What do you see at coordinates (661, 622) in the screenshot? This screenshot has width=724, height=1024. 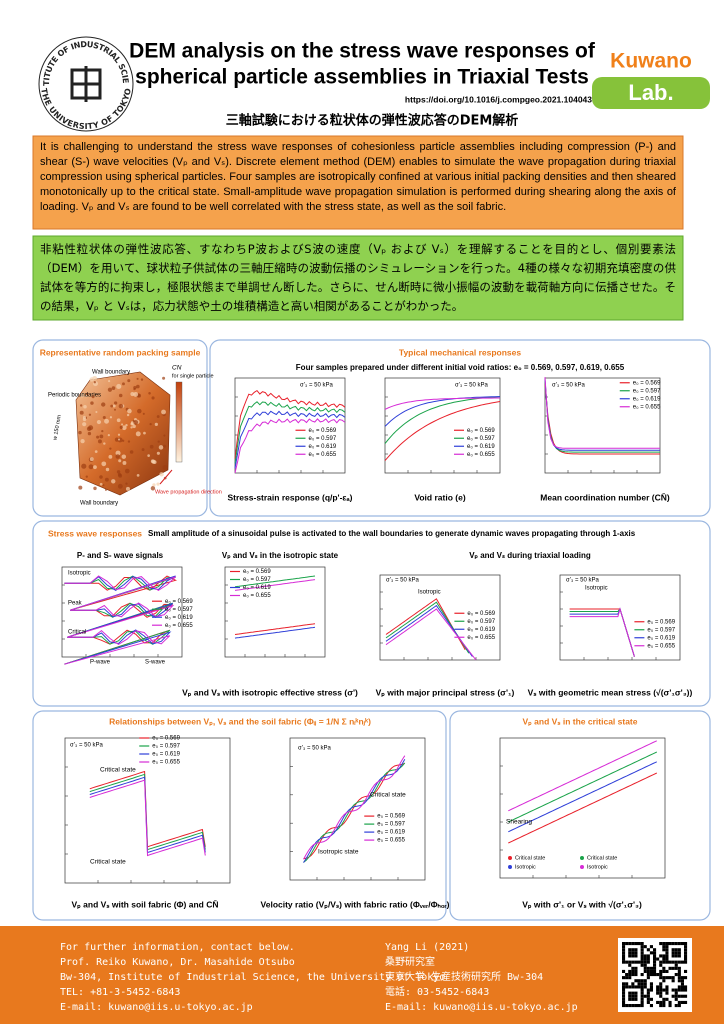 I see `legend-label: e₀ = 0.569` at bounding box center [661, 622].